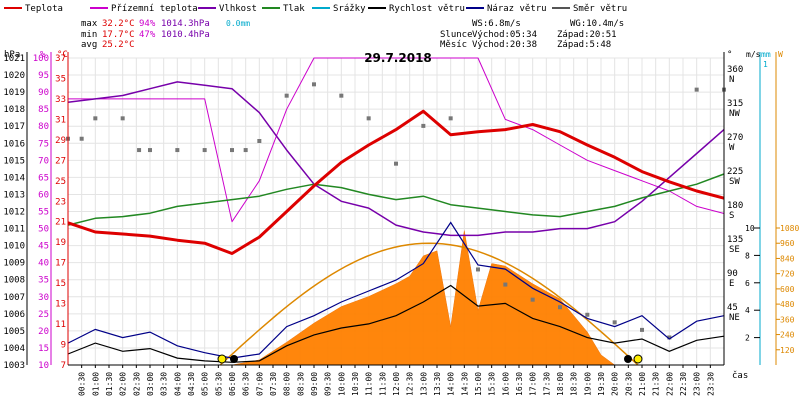 This screenshot has height=400, width=800. I want to click on tick-label-pct: 100, so click(41, 59).